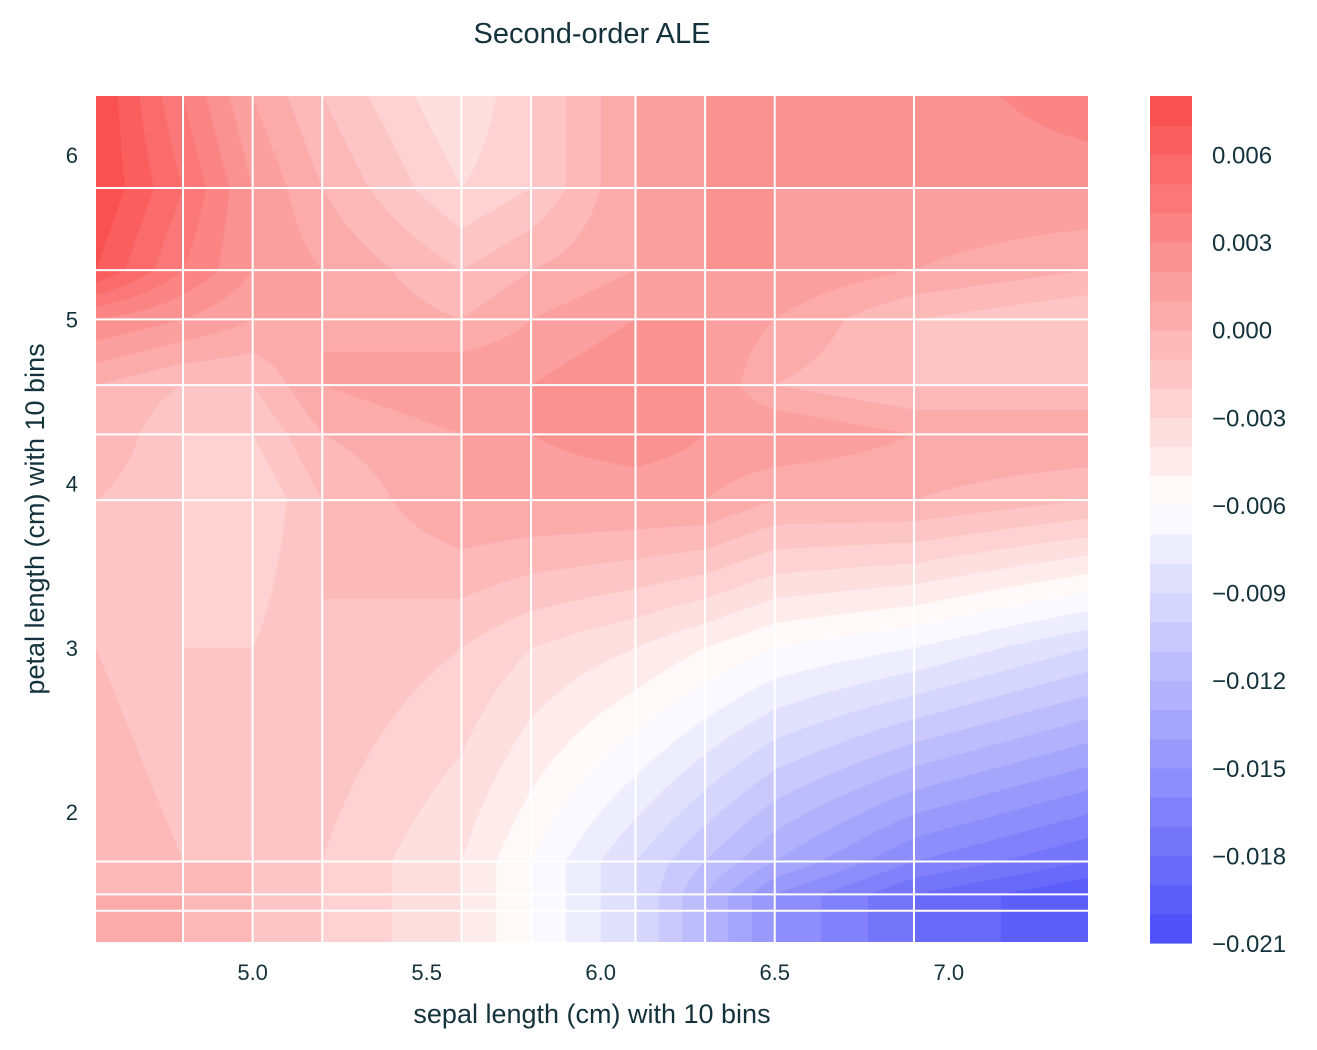 The height and width of the screenshot is (1050, 1317). What do you see at coordinates (1249, 594) in the screenshot?
I see `colorbar-tick-label: −0.009` at bounding box center [1249, 594].